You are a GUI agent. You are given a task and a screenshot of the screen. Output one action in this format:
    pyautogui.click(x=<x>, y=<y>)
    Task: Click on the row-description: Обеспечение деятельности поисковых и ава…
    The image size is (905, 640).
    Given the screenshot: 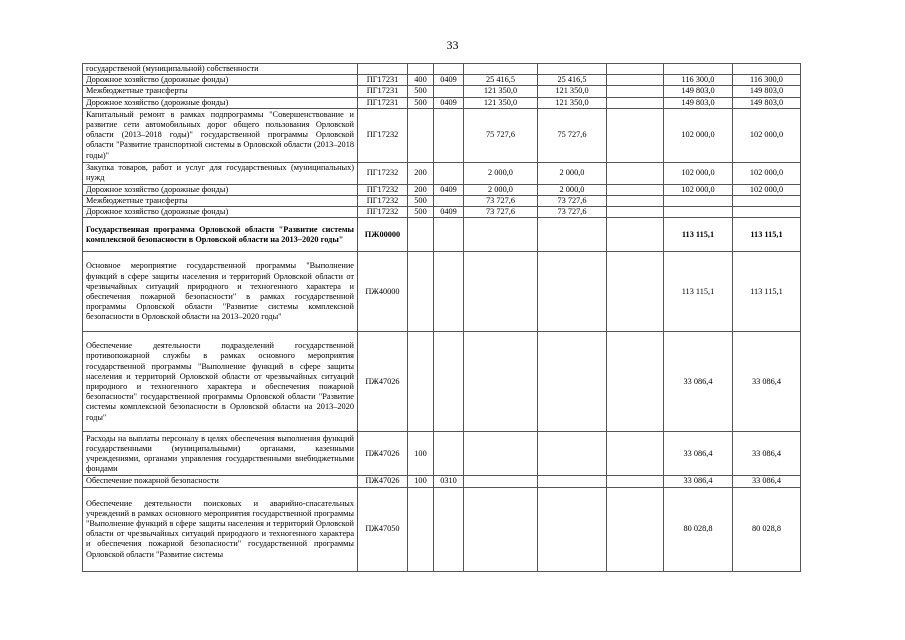 What is the action you would take?
    pyautogui.click(x=220, y=529)
    